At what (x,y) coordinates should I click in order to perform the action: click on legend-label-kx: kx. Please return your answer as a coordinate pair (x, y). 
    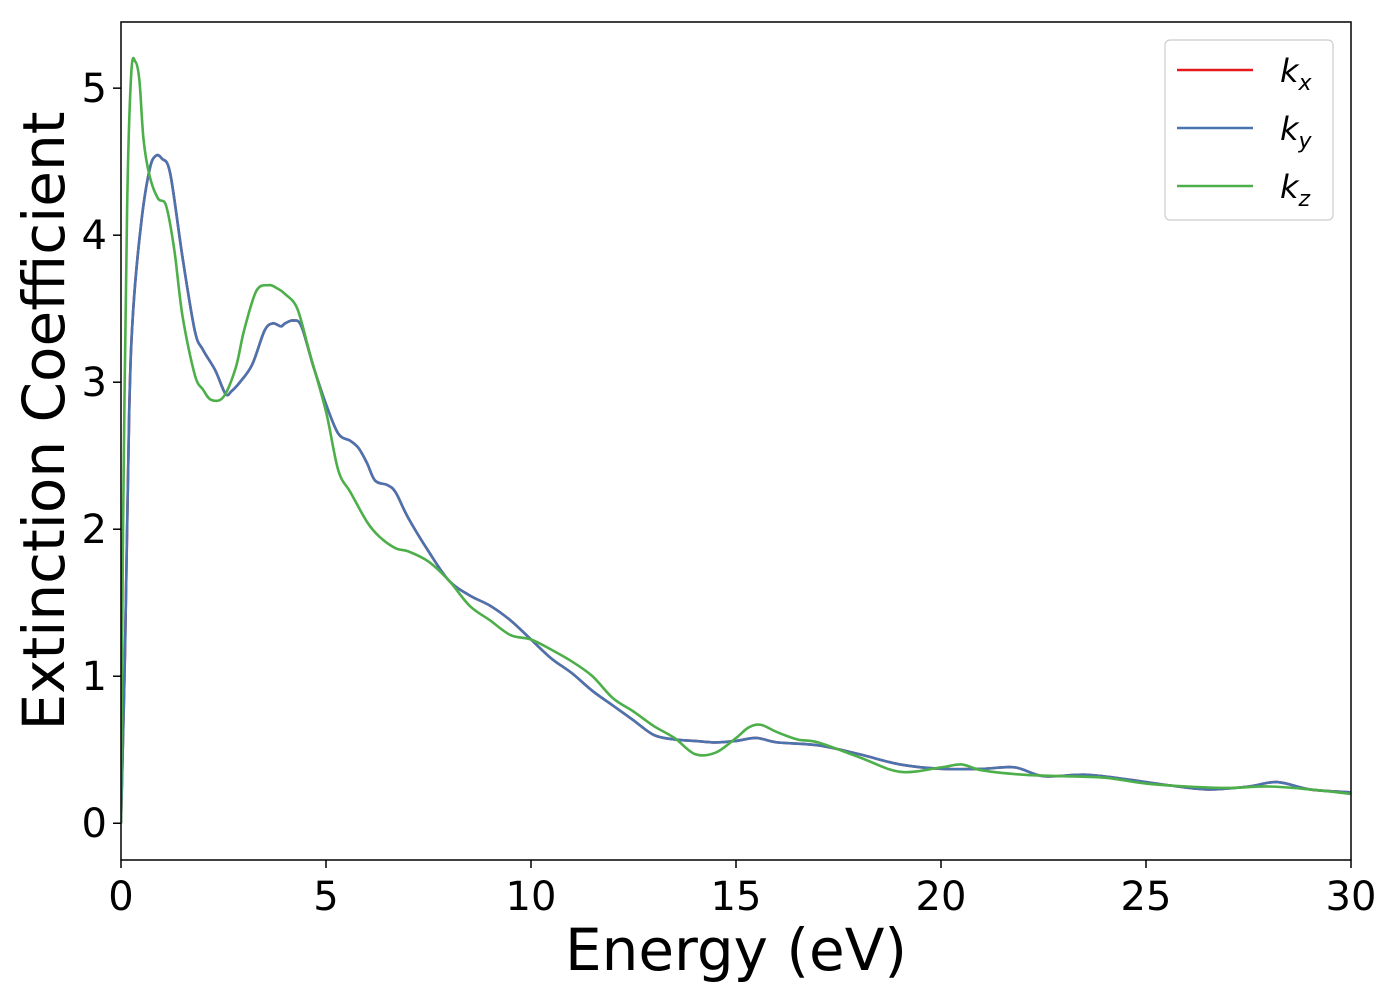
    Looking at the image, I should click on (1296, 74).